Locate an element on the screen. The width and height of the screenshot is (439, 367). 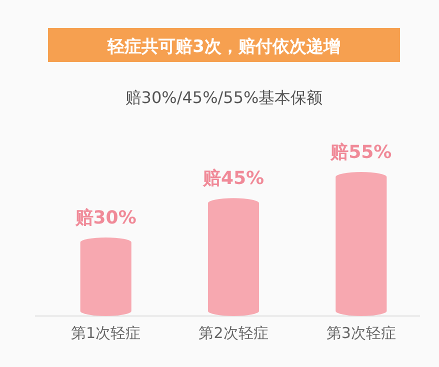
data-label: 赔45% is located at coordinates (233, 179).